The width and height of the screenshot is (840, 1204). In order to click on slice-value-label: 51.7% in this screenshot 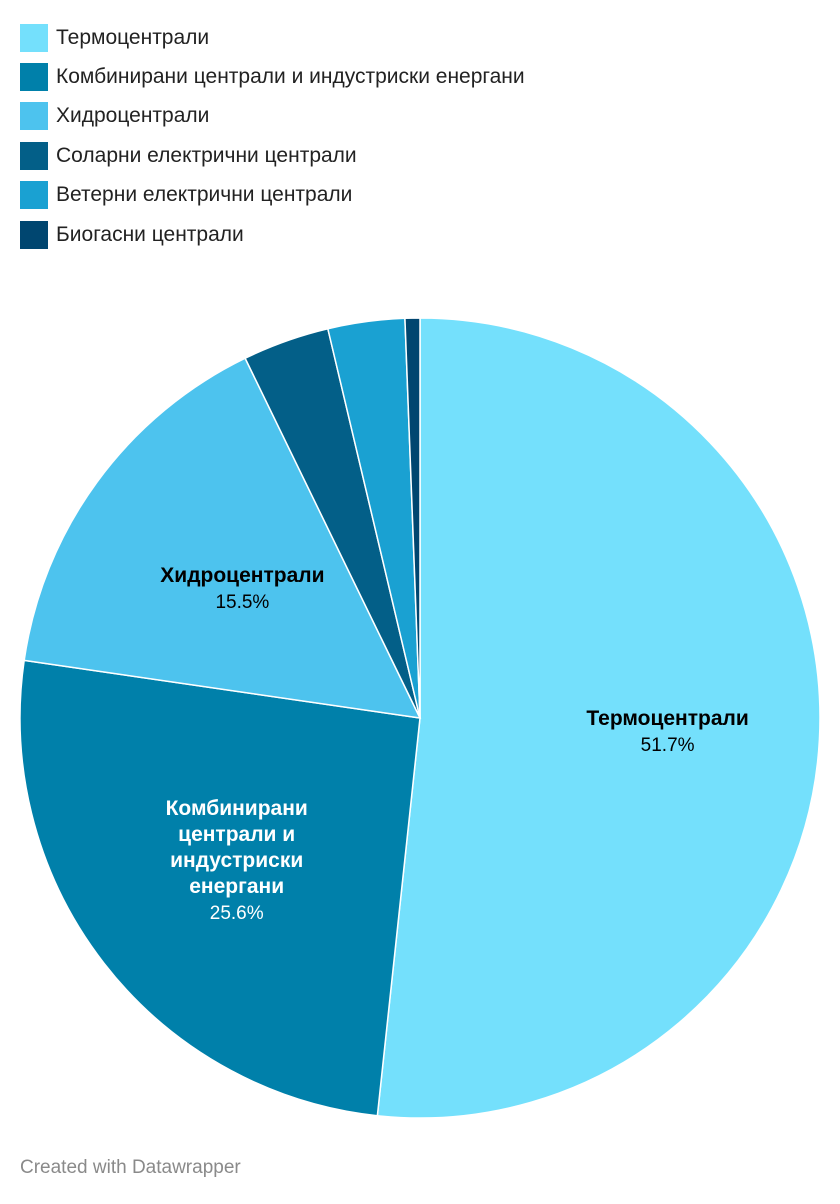, I will do `click(668, 745)`.